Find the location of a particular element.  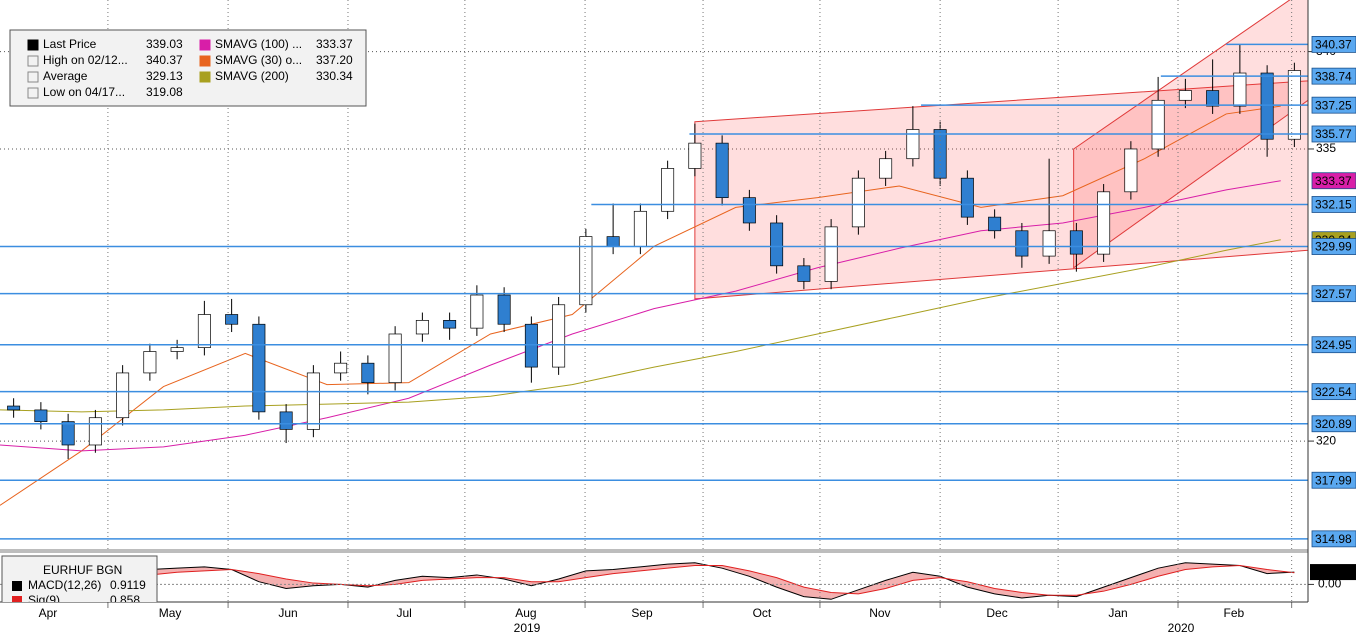

x-tick-label: Nov is located at coordinates (879, 613).